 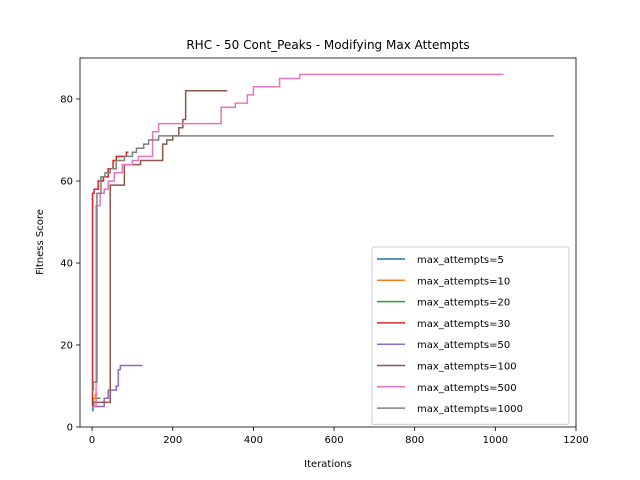 What do you see at coordinates (66, 100) in the screenshot?
I see `y-tick-label: 80` at bounding box center [66, 100].